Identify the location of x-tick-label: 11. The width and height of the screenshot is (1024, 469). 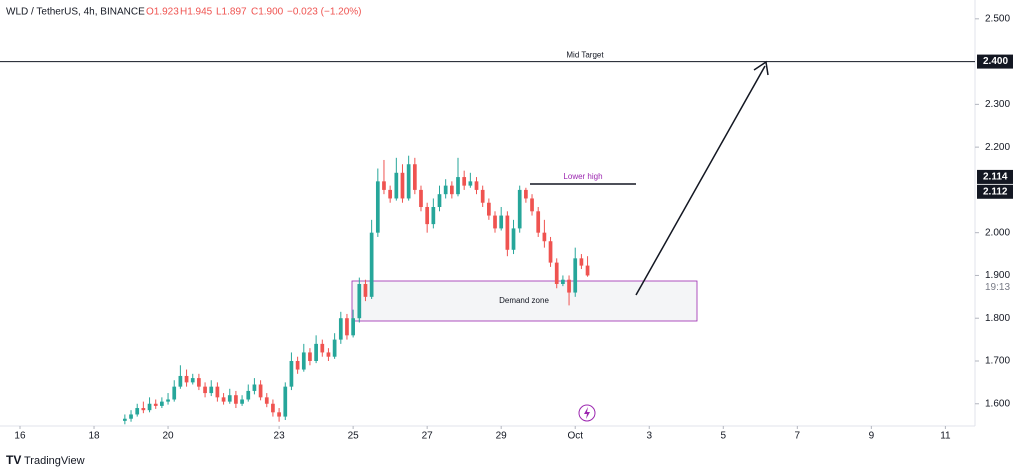
(945, 436).